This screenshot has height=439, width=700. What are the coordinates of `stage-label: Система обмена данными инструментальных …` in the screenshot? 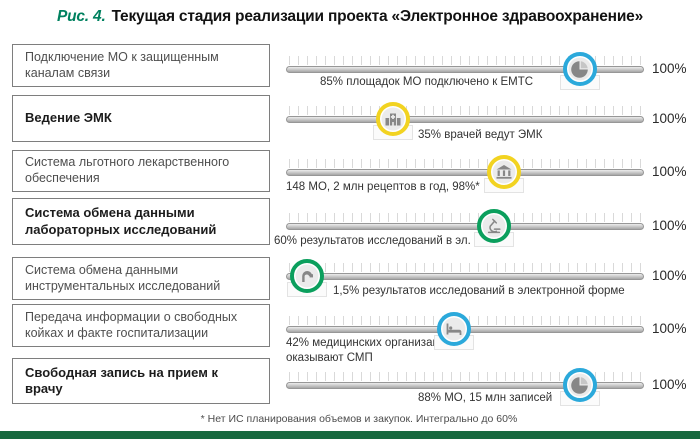 It's located at (123, 277).